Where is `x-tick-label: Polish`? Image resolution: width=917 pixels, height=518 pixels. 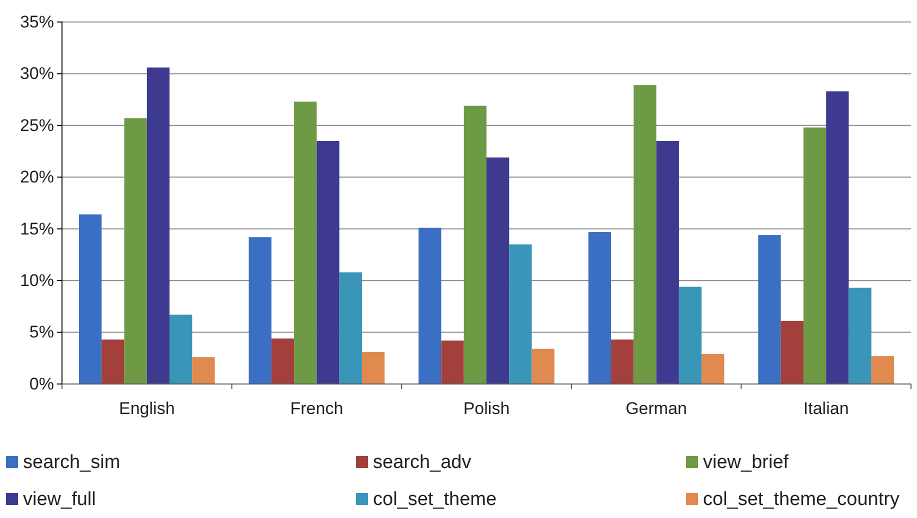
x-tick-label: Polish is located at coordinates (486, 408).